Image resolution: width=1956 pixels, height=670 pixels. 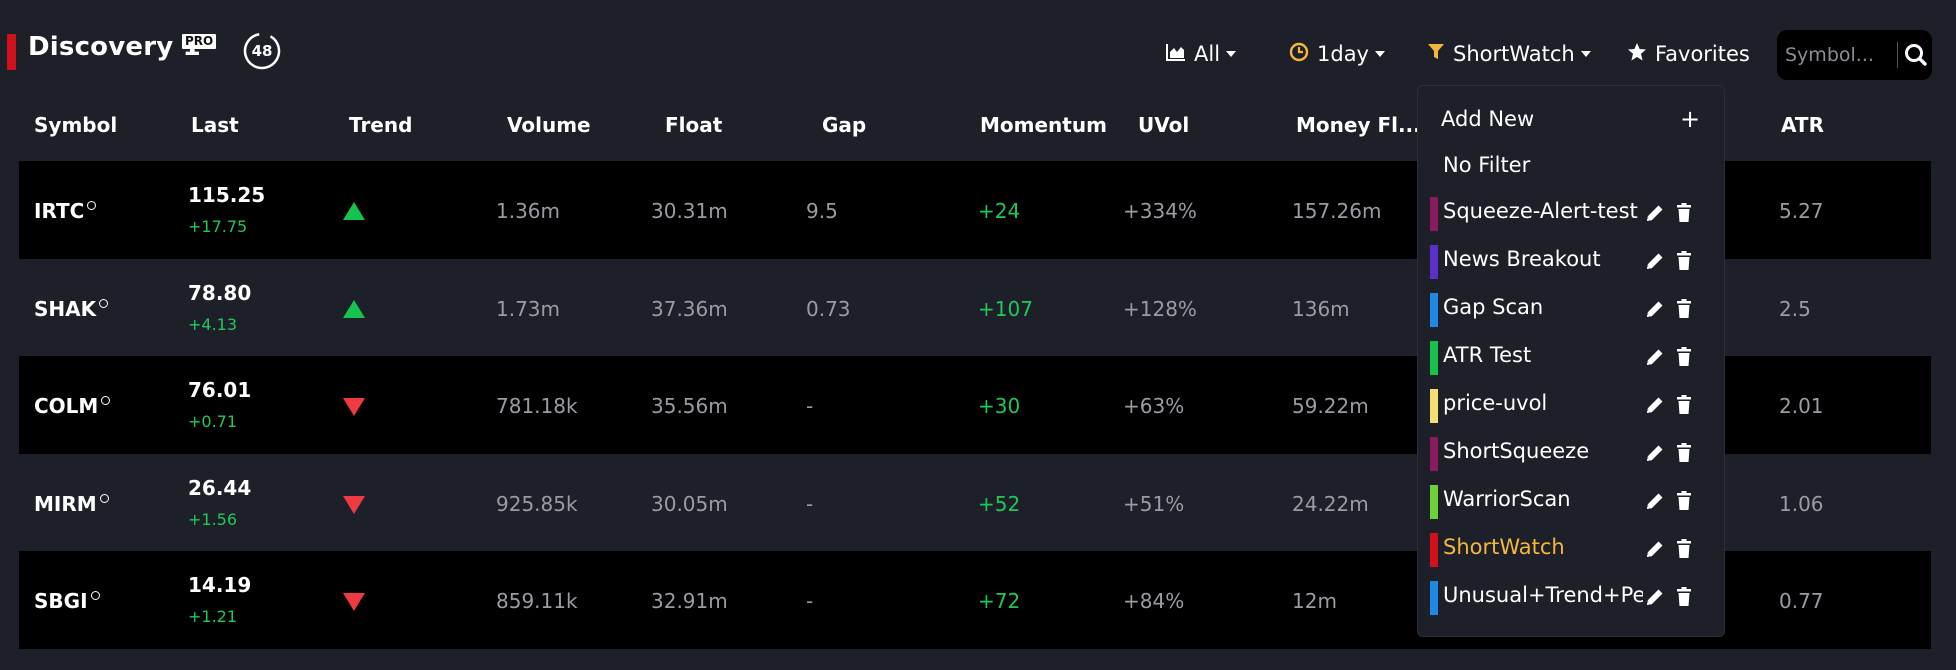 I want to click on column-header-float: Float, so click(x=694, y=125).